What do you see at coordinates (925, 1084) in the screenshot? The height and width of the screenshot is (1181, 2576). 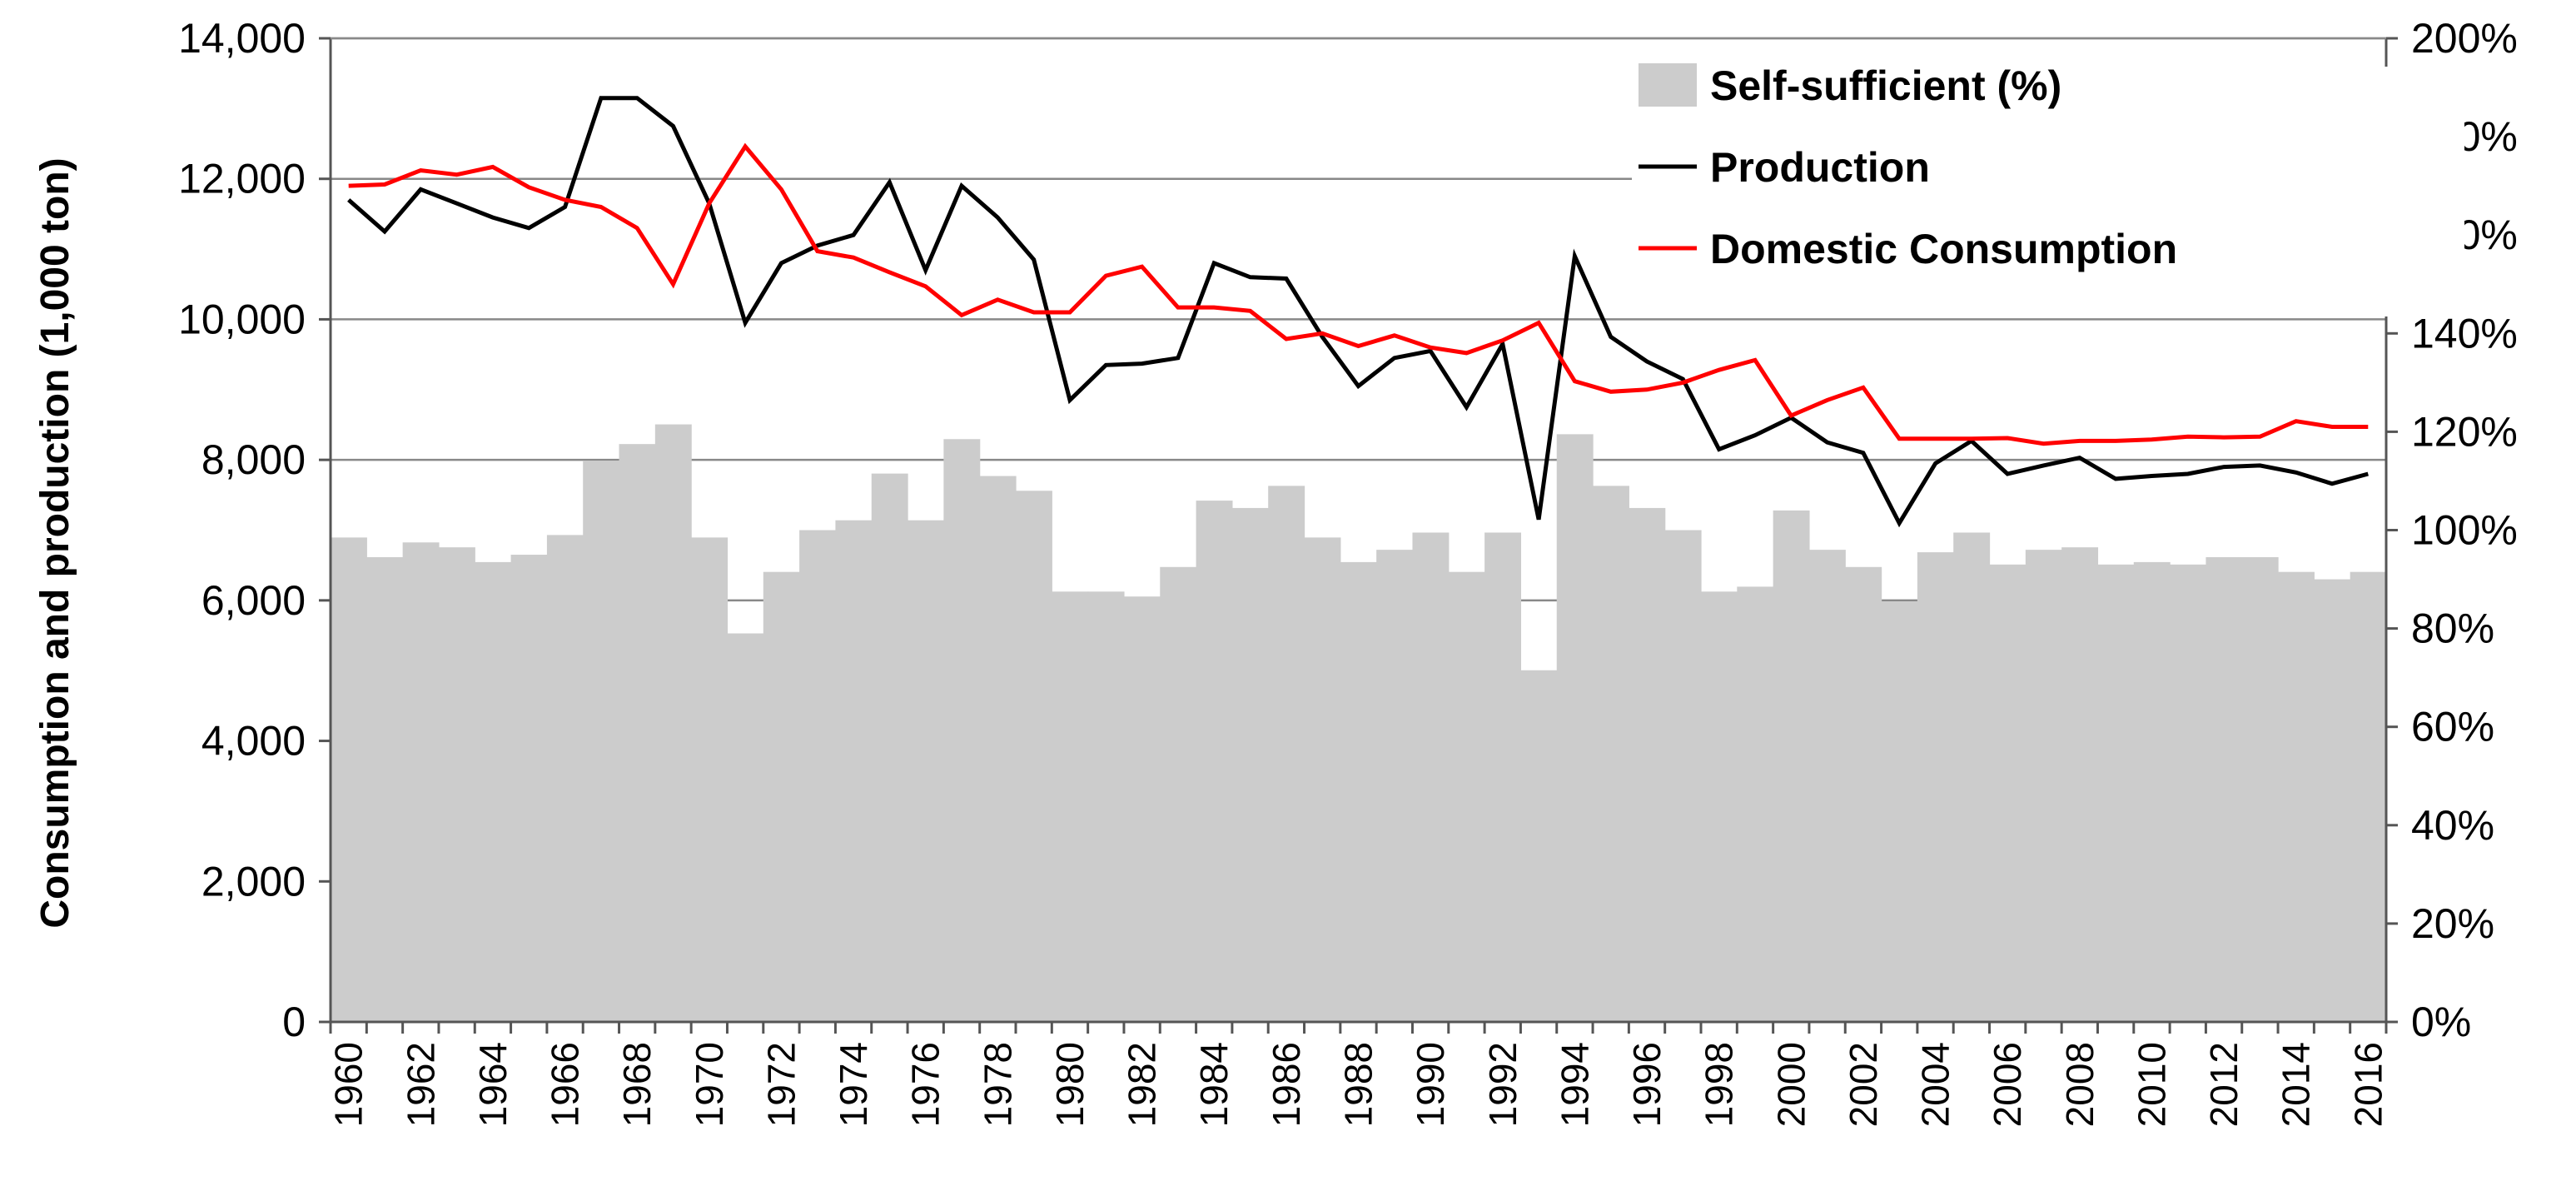 I see `x-tick-label: 1976` at bounding box center [925, 1084].